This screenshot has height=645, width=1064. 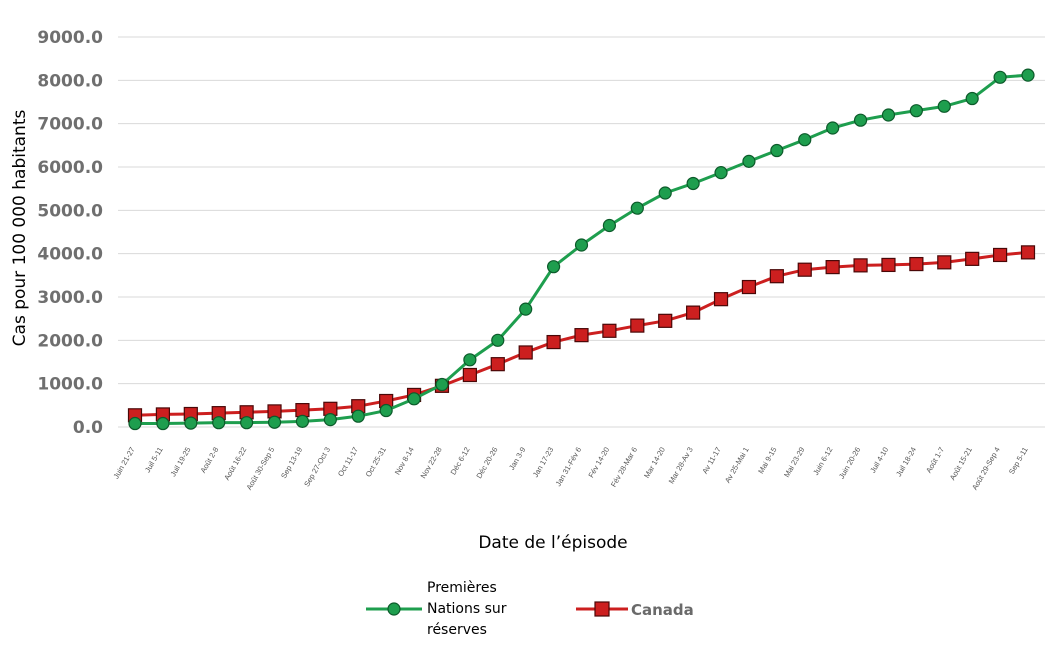 What do you see at coordinates (70, 211) in the screenshot?
I see `y-tick-label: 5000.0` at bounding box center [70, 211].